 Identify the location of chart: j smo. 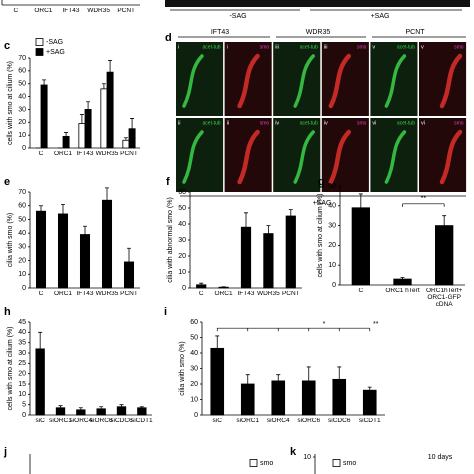
(138, 460).